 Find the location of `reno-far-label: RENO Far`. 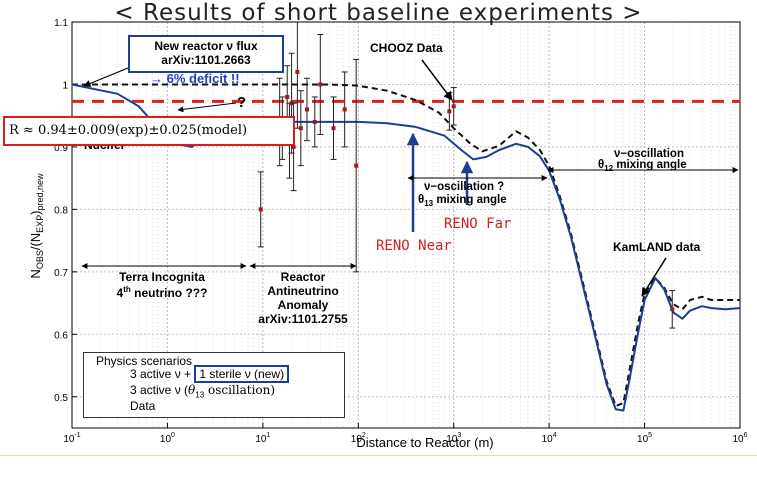

reno-far-label: RENO Far is located at coordinates (477, 224).